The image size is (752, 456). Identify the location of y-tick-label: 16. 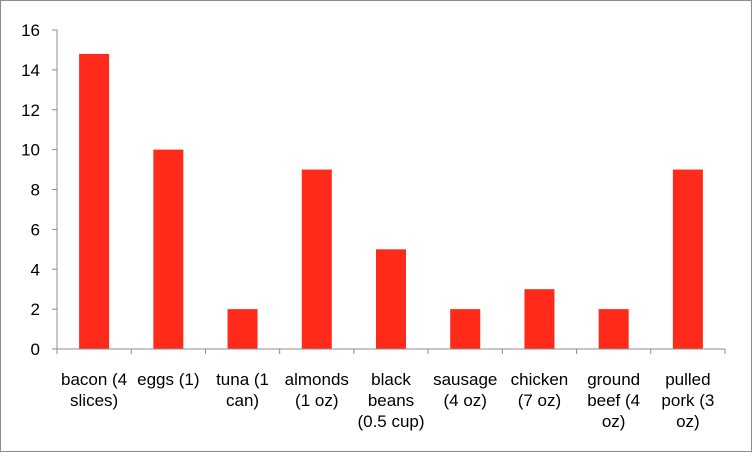
(30, 30).